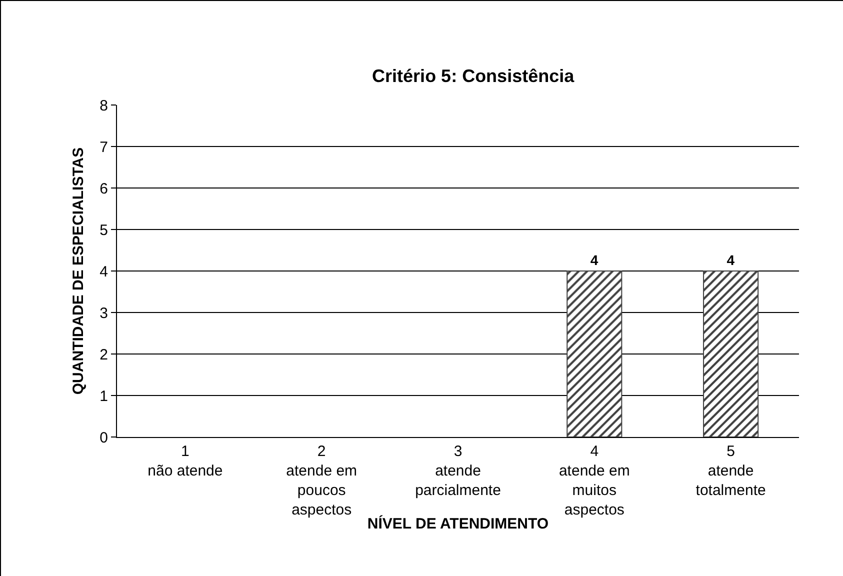 This screenshot has width=843, height=576. Describe the element at coordinates (104, 147) in the screenshot. I see `y-tick-label: 7` at that location.